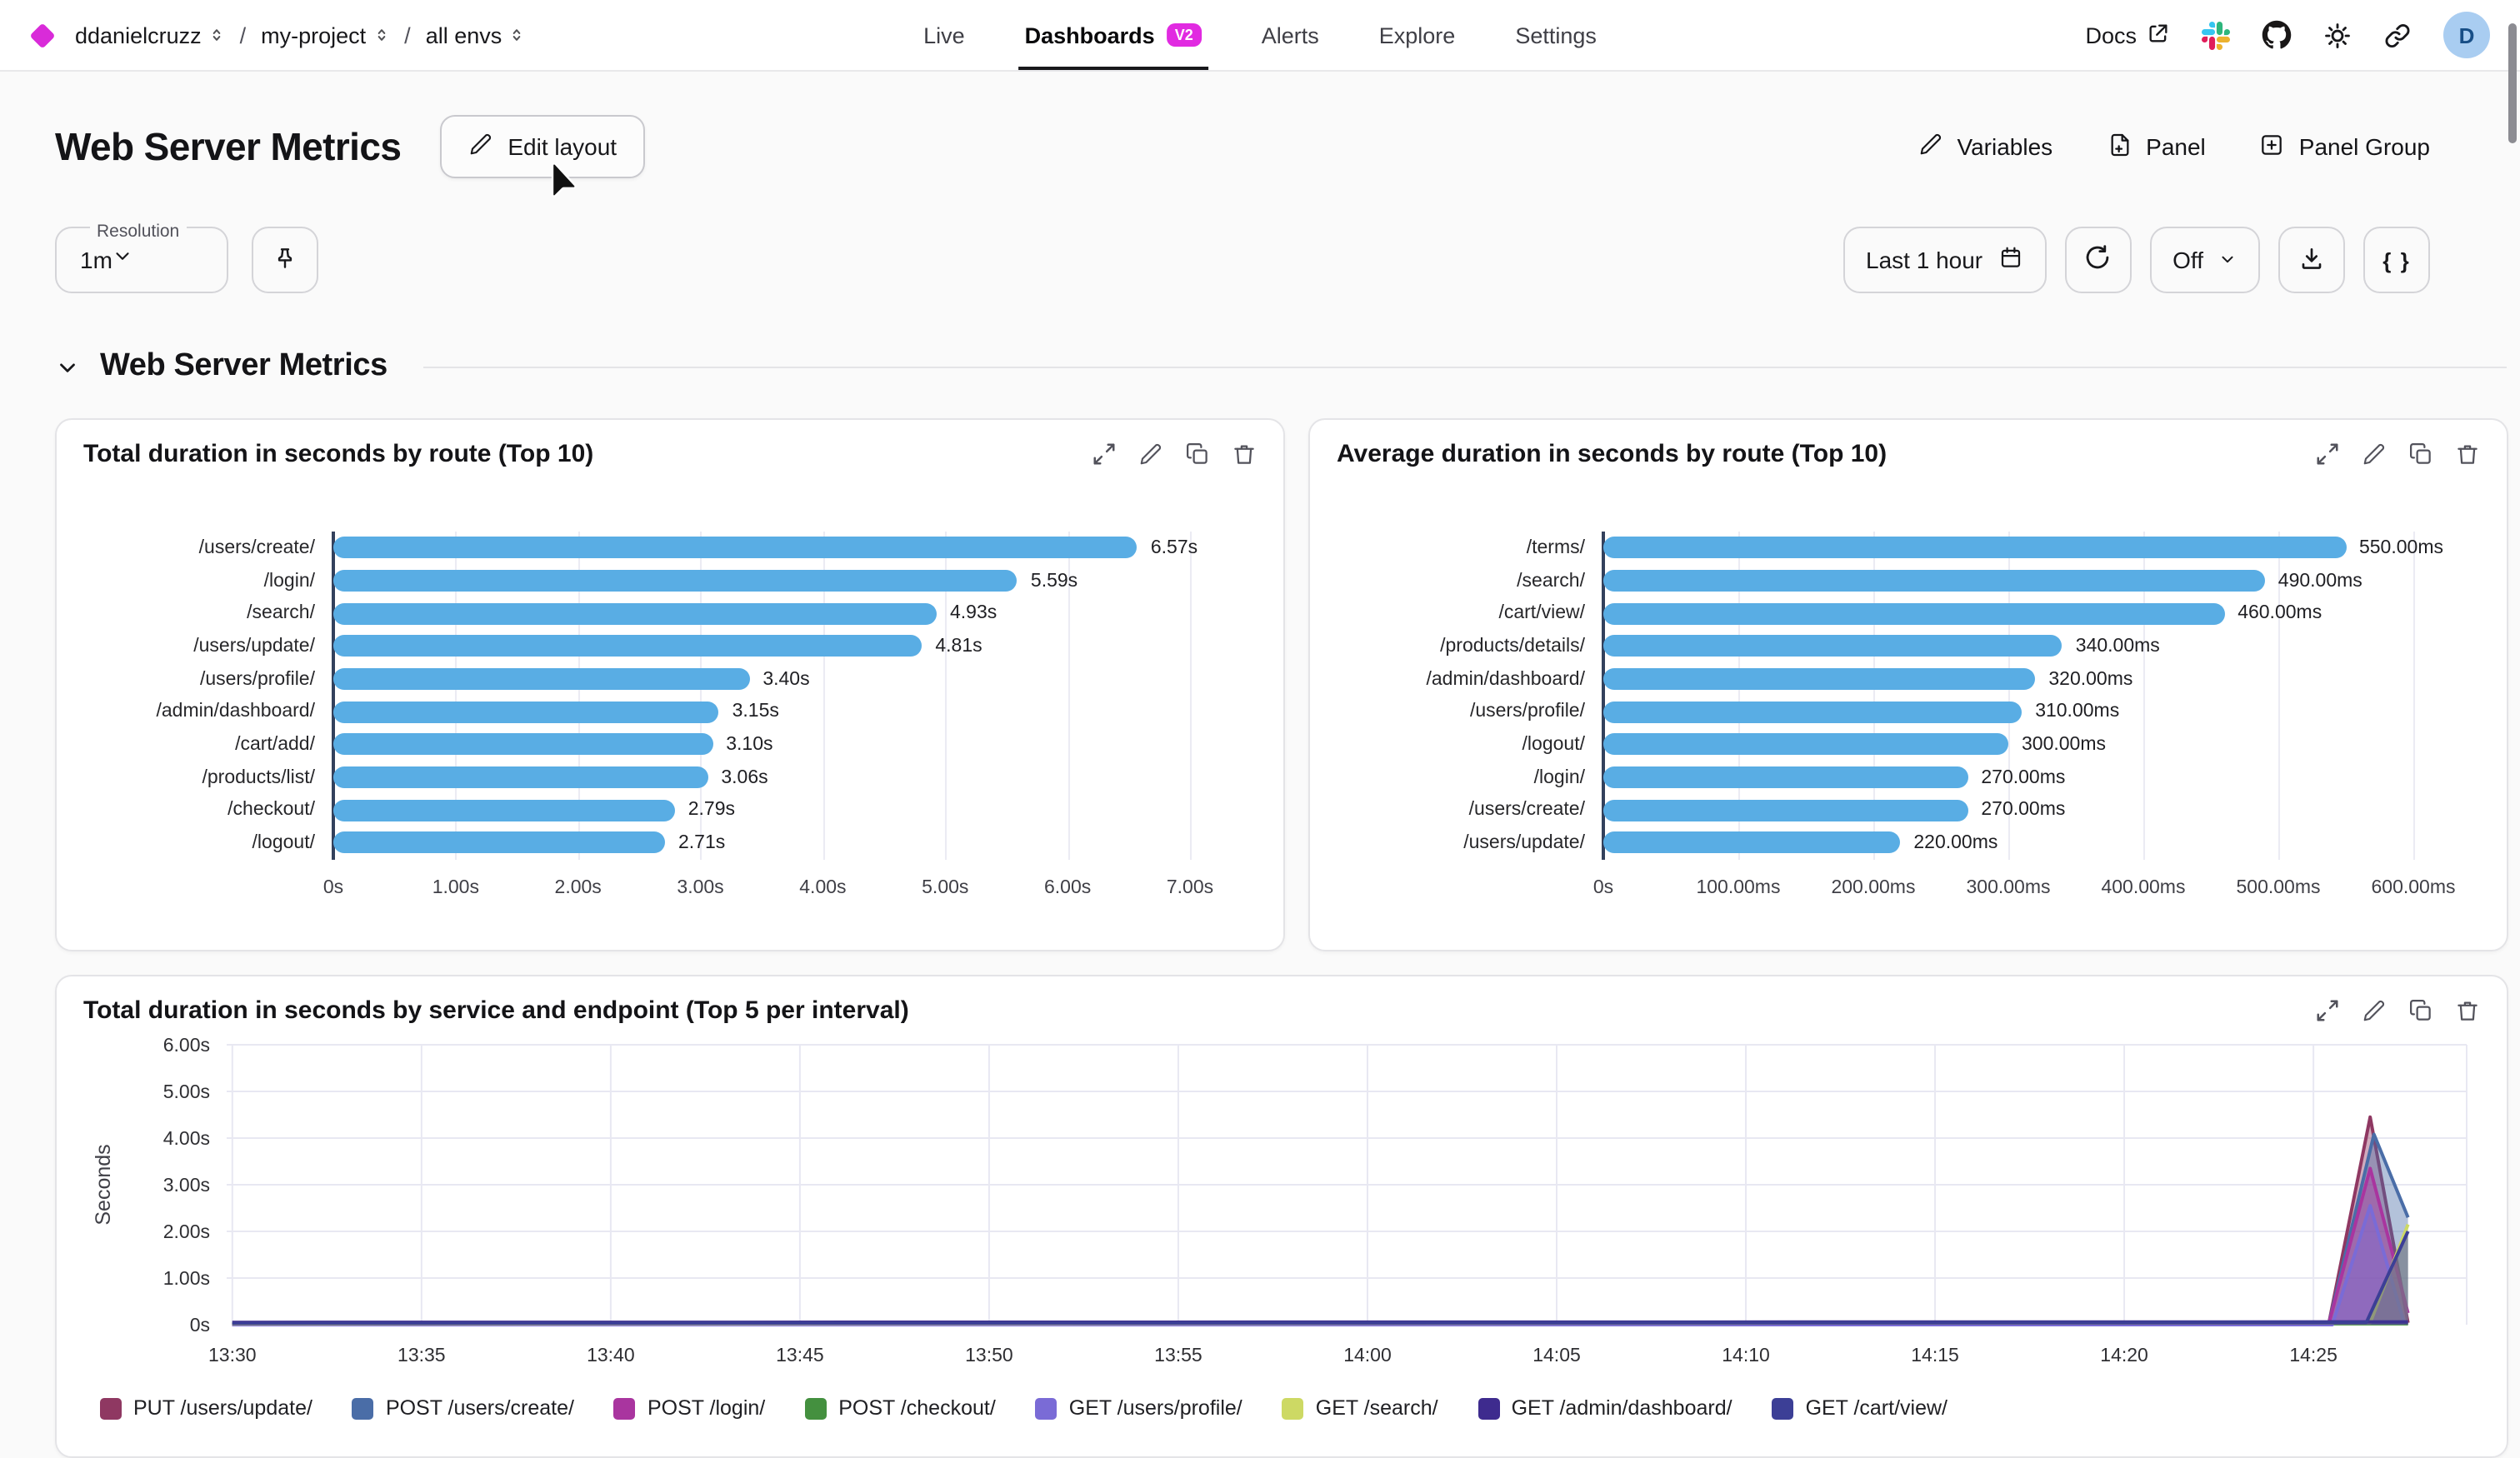 The image size is (2520, 1458). What do you see at coordinates (761, 679) in the screenshot?
I see `bar-track: 3.40s` at bounding box center [761, 679].